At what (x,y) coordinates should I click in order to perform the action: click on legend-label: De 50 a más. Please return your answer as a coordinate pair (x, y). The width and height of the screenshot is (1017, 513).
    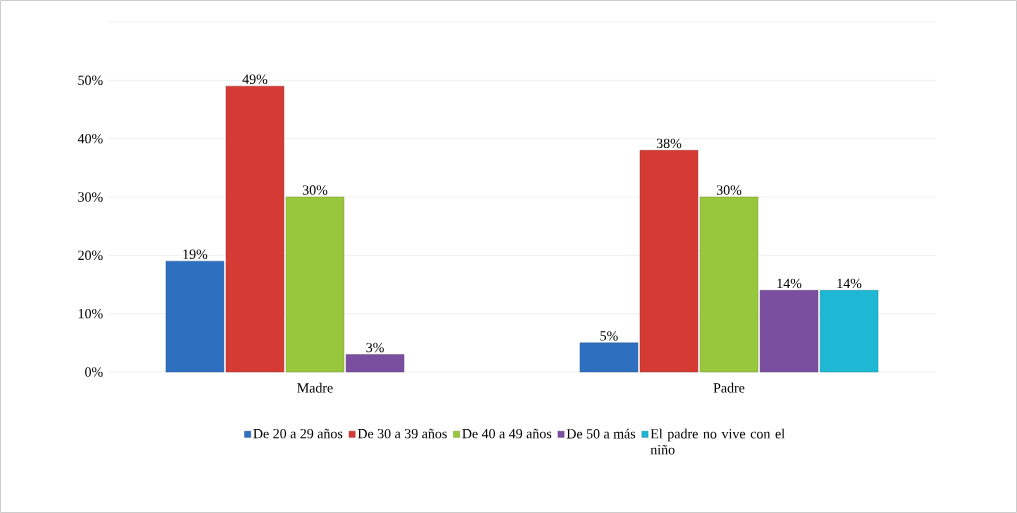
    Looking at the image, I should click on (601, 433).